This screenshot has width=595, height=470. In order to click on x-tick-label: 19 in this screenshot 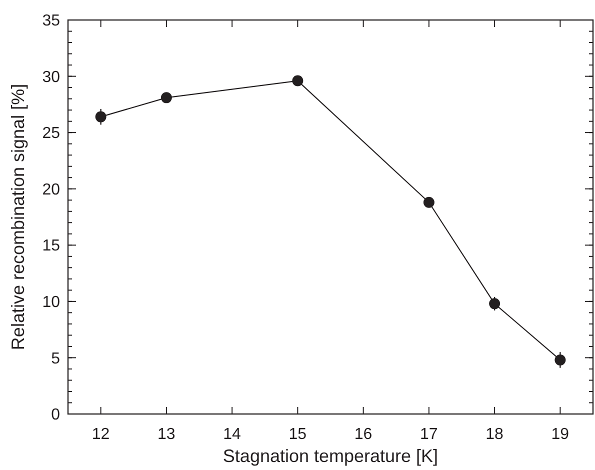, I will do `click(560, 434)`.